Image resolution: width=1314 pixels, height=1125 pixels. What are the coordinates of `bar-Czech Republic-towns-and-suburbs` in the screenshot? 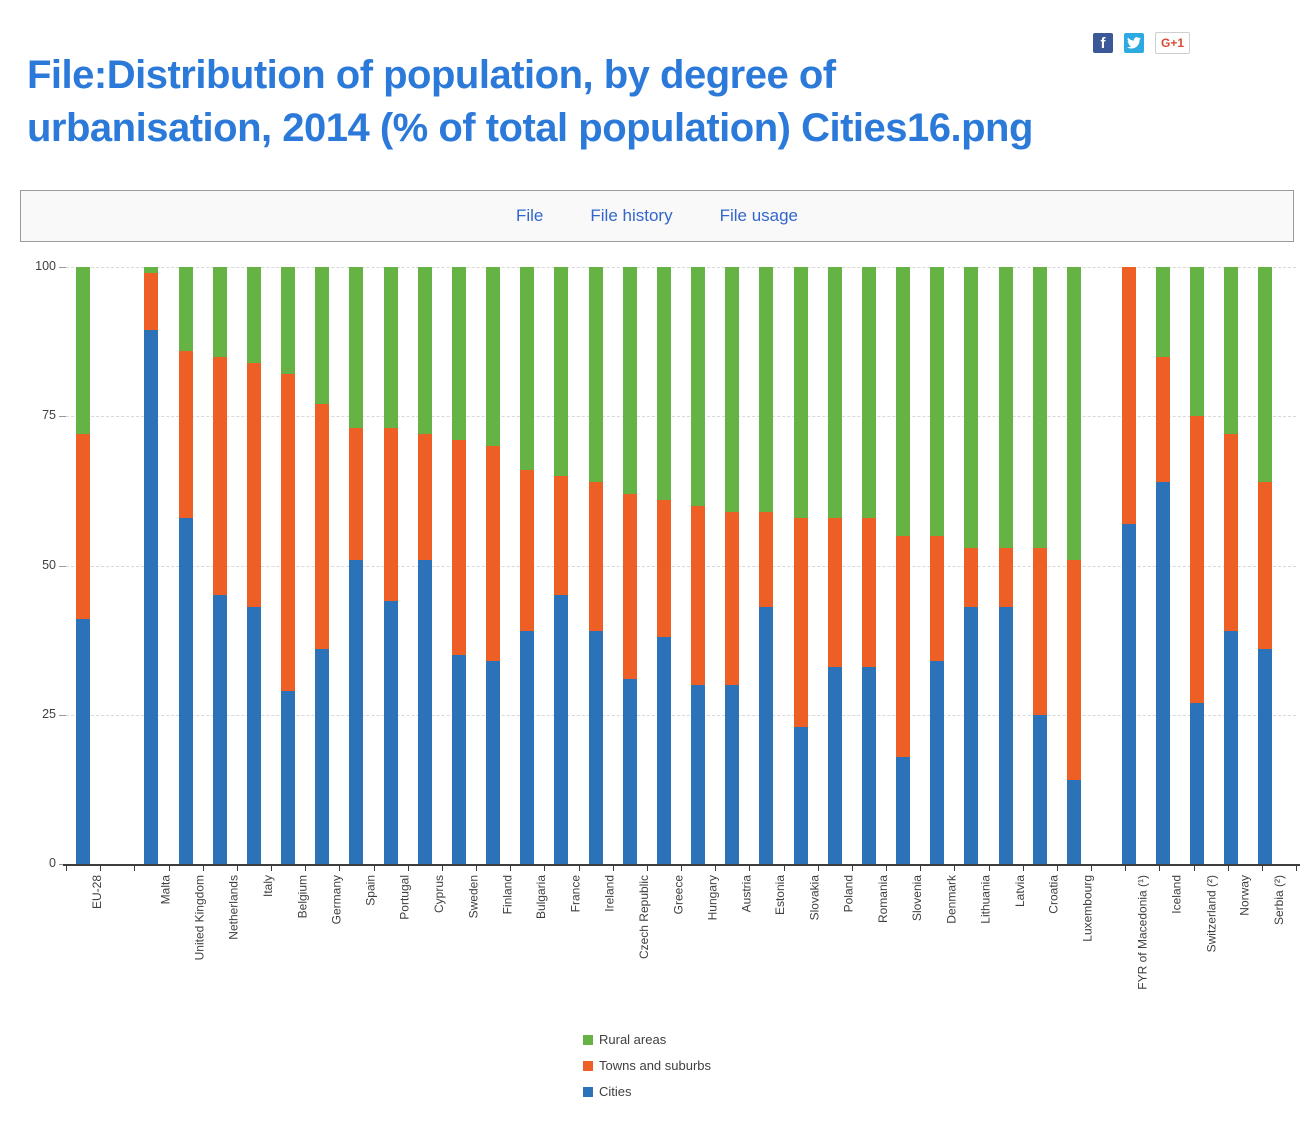 It's located at (629, 586).